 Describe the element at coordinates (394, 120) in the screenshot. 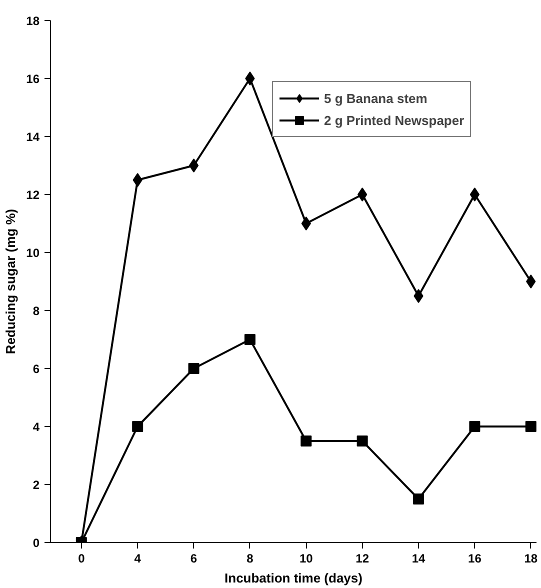

I see `legend-label: 2 g Printed Newspaper` at that location.